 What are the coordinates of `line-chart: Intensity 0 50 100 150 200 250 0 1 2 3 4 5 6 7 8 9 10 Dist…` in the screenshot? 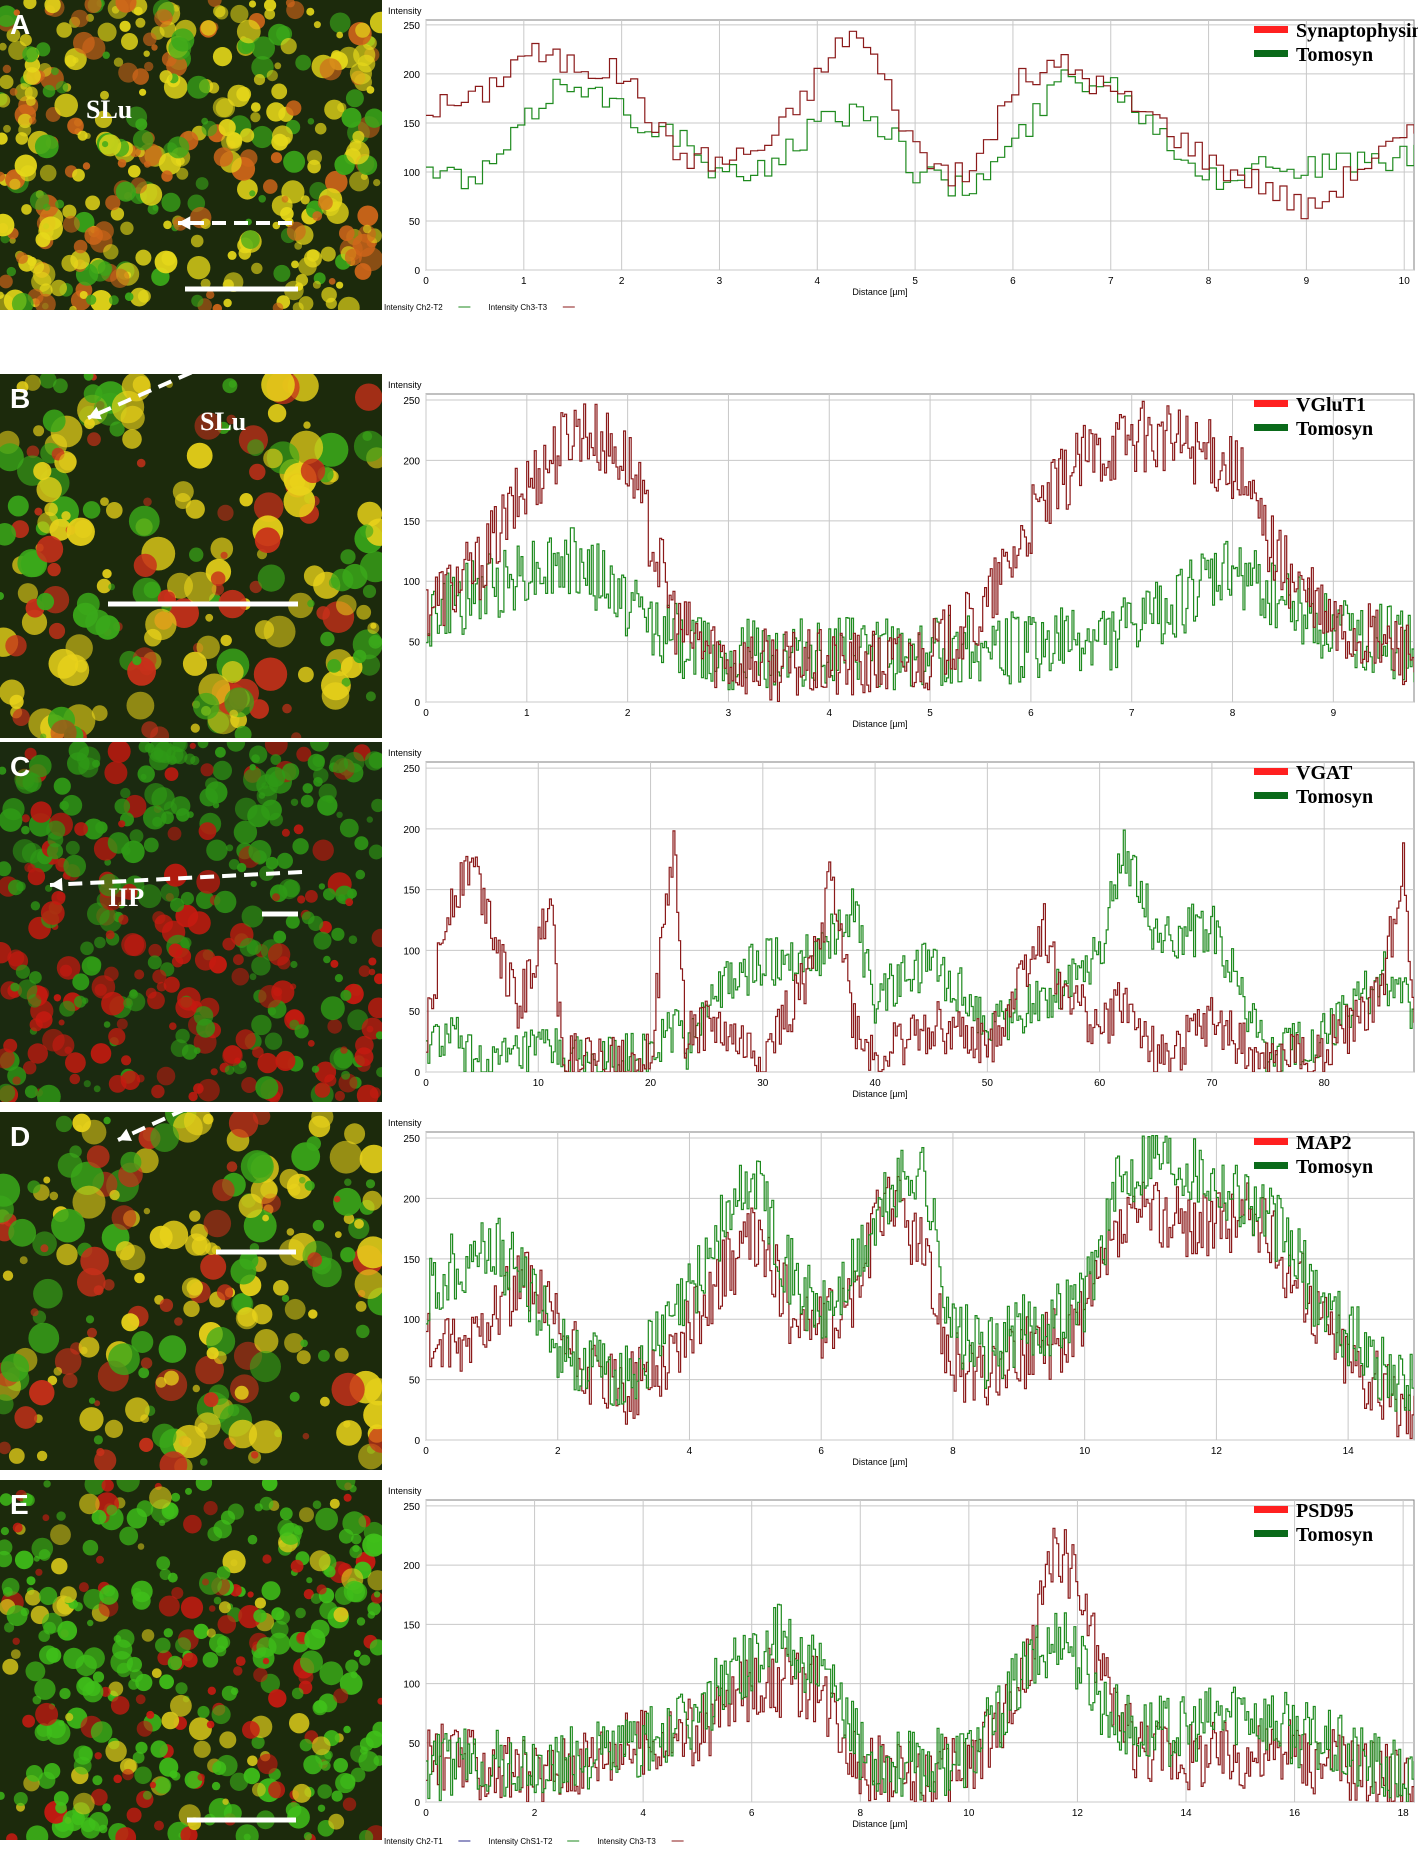 It's located at (903, 151).